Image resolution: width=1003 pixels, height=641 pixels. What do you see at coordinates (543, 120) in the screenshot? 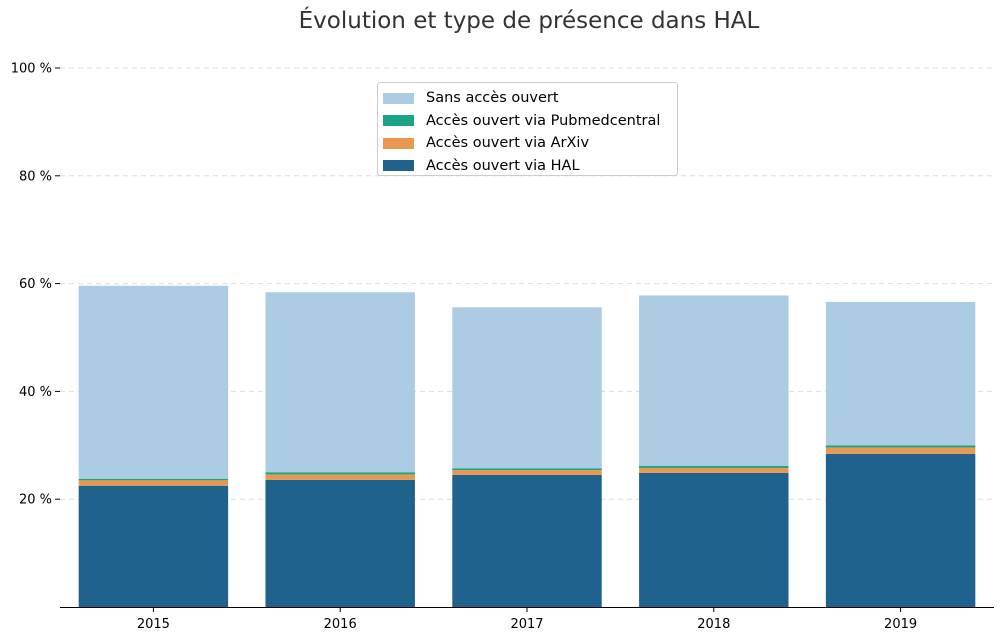
I see `legend-label: Accès ouvert via Pubmedcentral` at bounding box center [543, 120].